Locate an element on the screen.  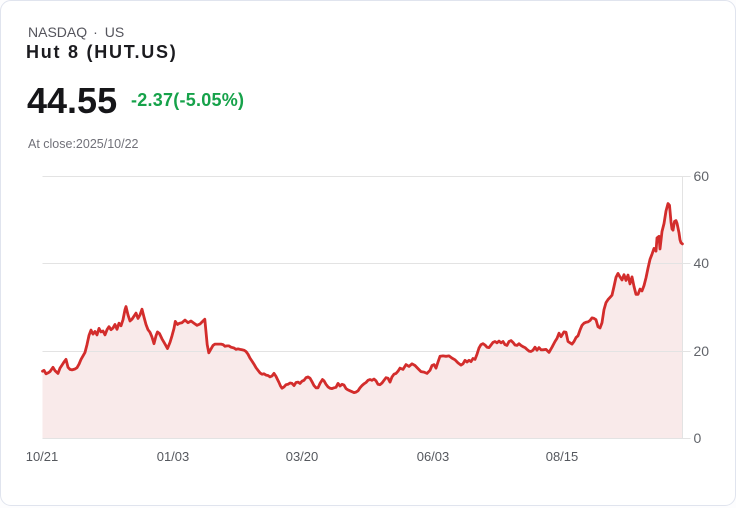
svg-text: 08/15 is located at coordinates (562, 456).